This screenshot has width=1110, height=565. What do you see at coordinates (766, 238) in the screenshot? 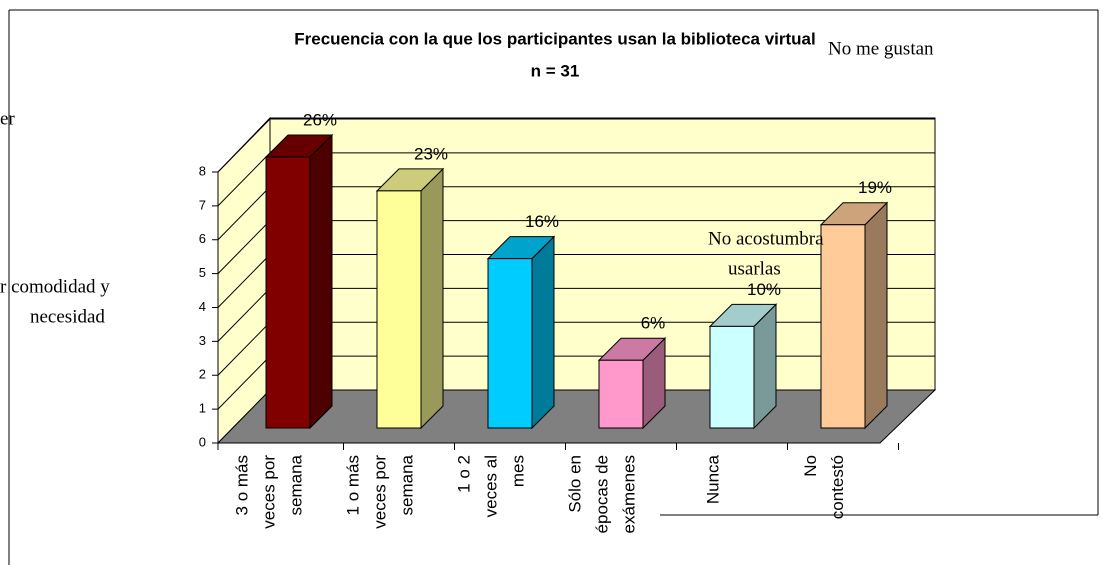
I see `annotation: No acostumbra` at bounding box center [766, 238].